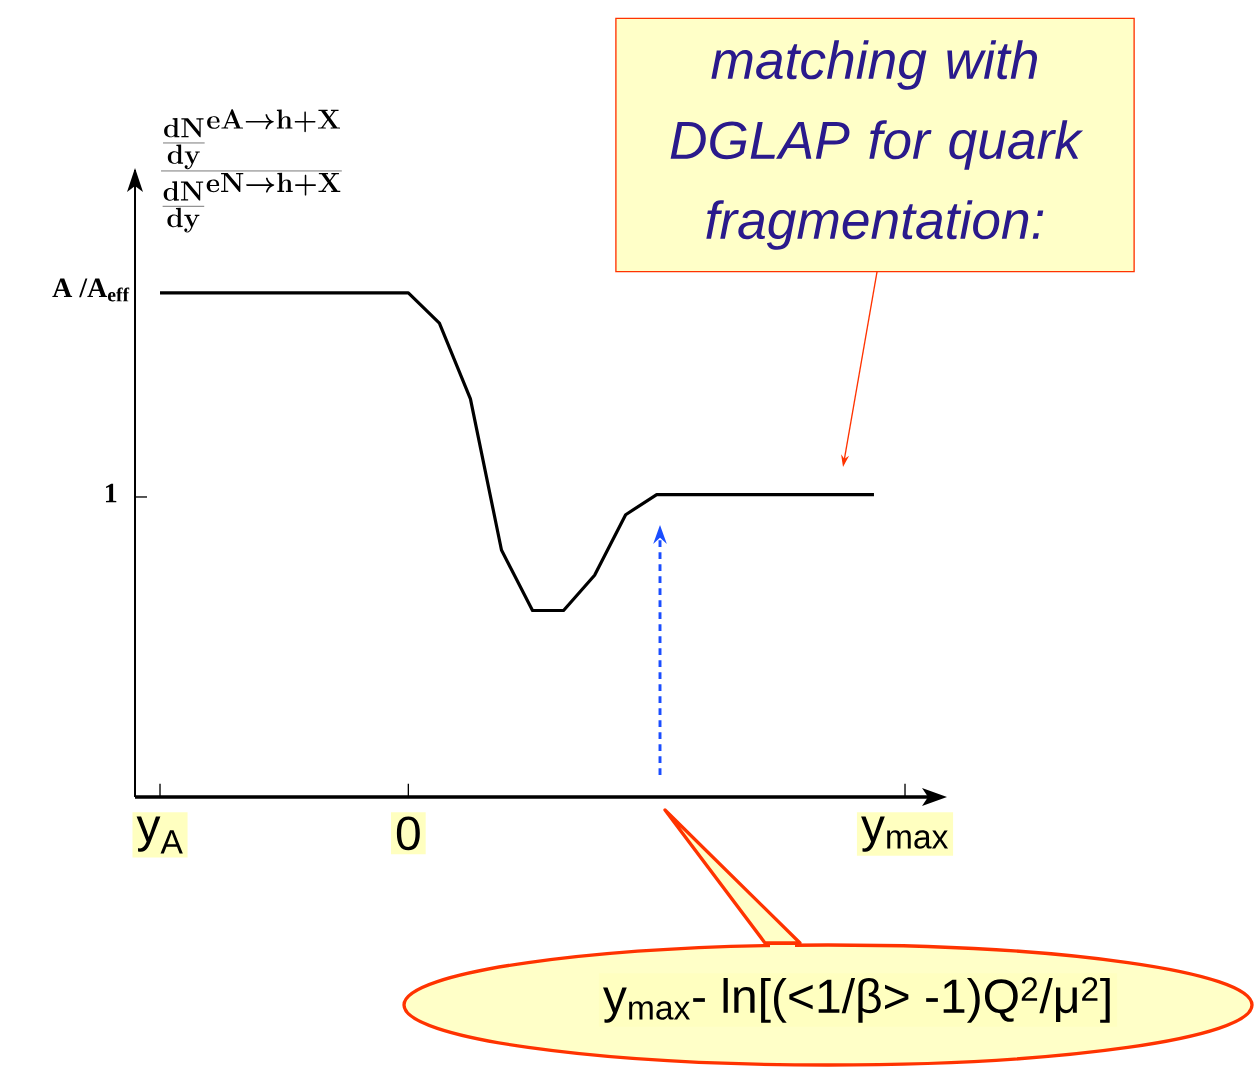 Image resolution: width=1255 pixels, height=1073 pixels. I want to click on x-tick-label: y$_{max}$, so click(905, 834).